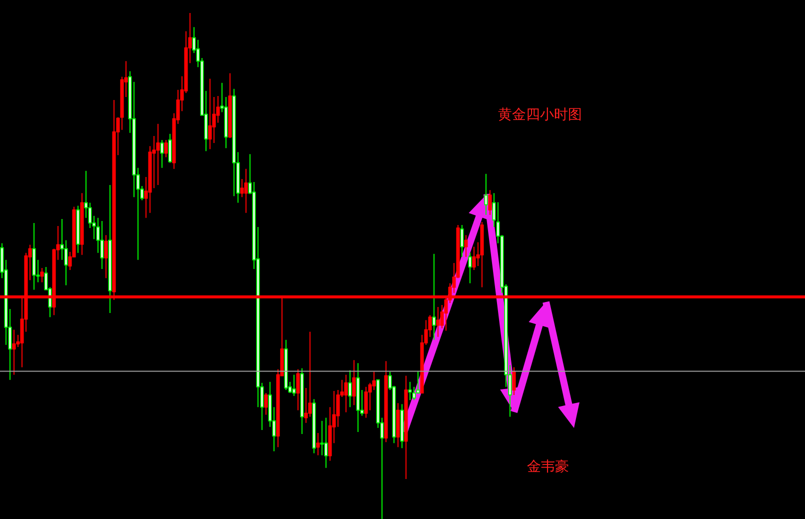 Image resolution: width=805 pixels, height=519 pixels. I want to click on text: 金韦豪, so click(548, 467).